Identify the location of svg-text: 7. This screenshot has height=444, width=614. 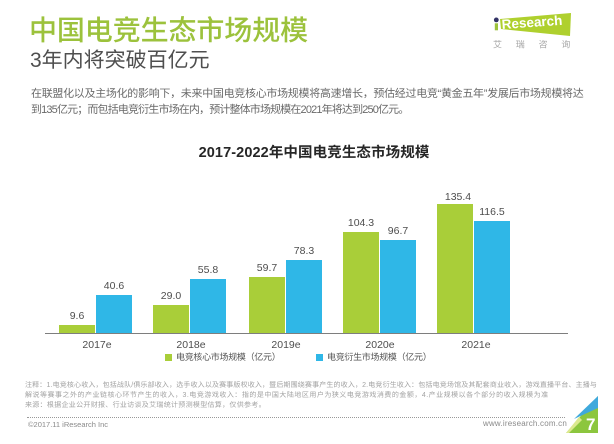
(590, 424).